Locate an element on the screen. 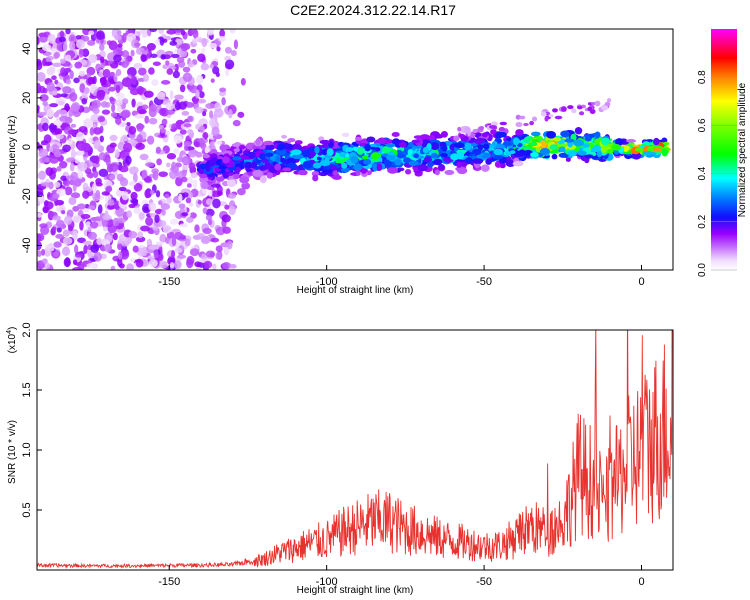 This screenshot has width=750, height=600. snr-y-axis-label: SNR (10 * v/v) is located at coordinates (12, 452).